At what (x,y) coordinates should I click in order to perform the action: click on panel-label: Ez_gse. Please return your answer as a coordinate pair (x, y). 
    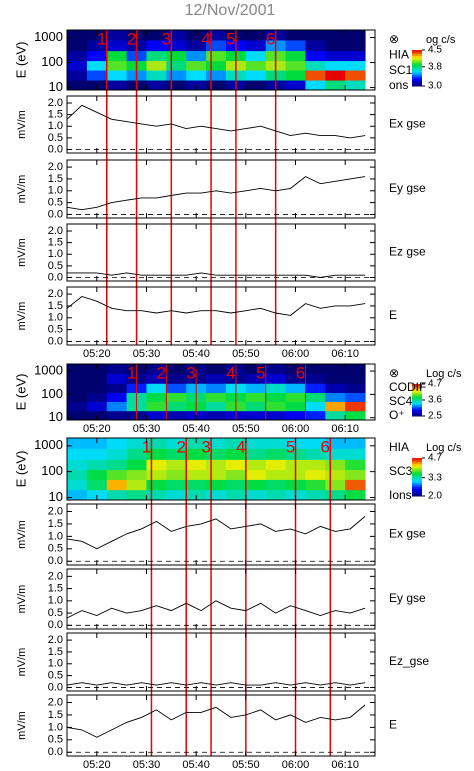
    Looking at the image, I should click on (409, 661).